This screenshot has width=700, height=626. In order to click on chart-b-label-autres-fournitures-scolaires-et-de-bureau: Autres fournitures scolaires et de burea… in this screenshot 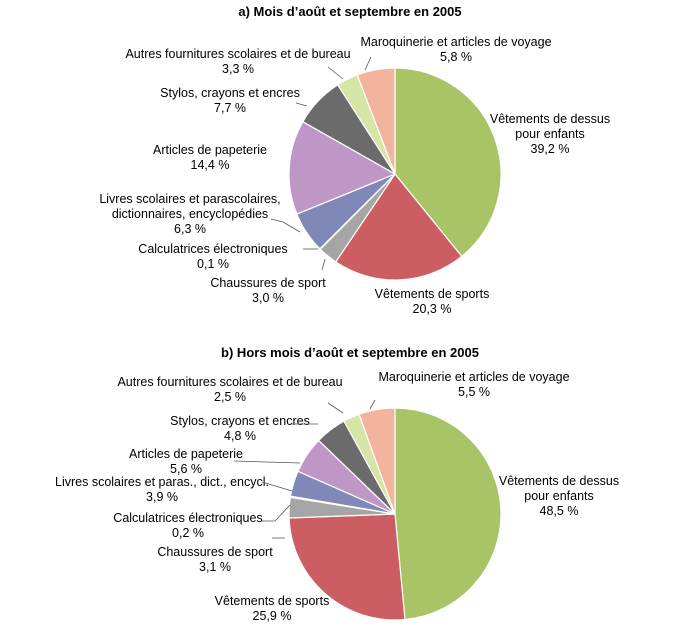, I will do `click(229, 389)`.